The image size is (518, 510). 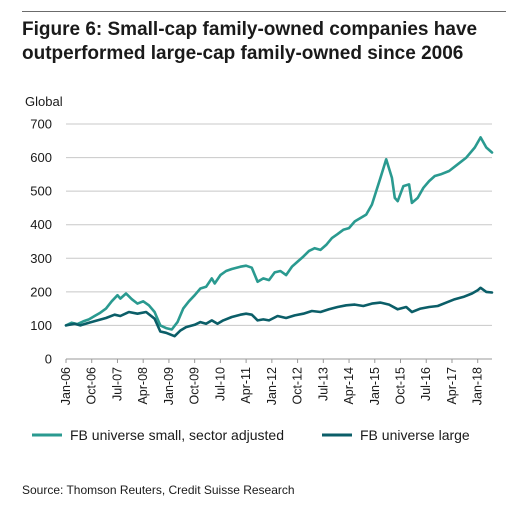 I want to click on y-tick-label: 100, so click(x=41, y=325).